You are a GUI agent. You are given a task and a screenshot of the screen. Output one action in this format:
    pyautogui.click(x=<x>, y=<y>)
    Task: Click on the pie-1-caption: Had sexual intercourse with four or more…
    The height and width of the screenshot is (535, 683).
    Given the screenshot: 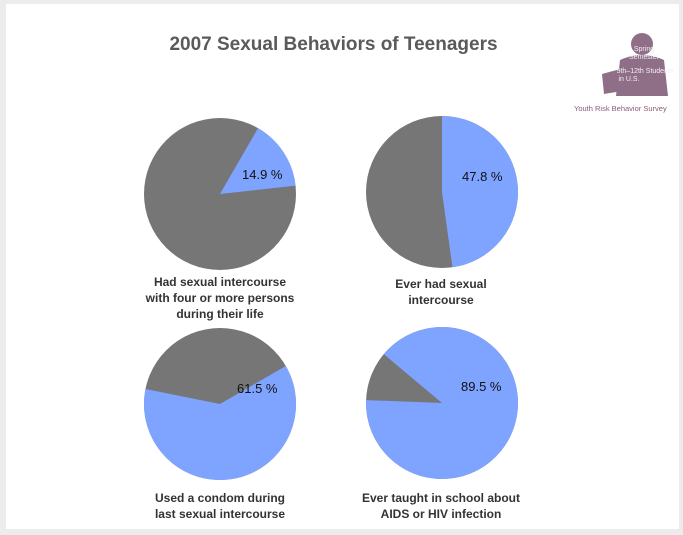 What is the action you would take?
    pyautogui.click(x=220, y=298)
    